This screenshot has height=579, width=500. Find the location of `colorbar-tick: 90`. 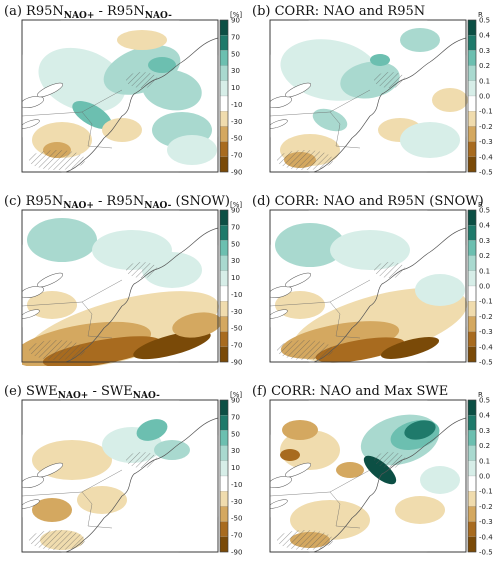

colorbar-tick: 90 is located at coordinates (235, 211).